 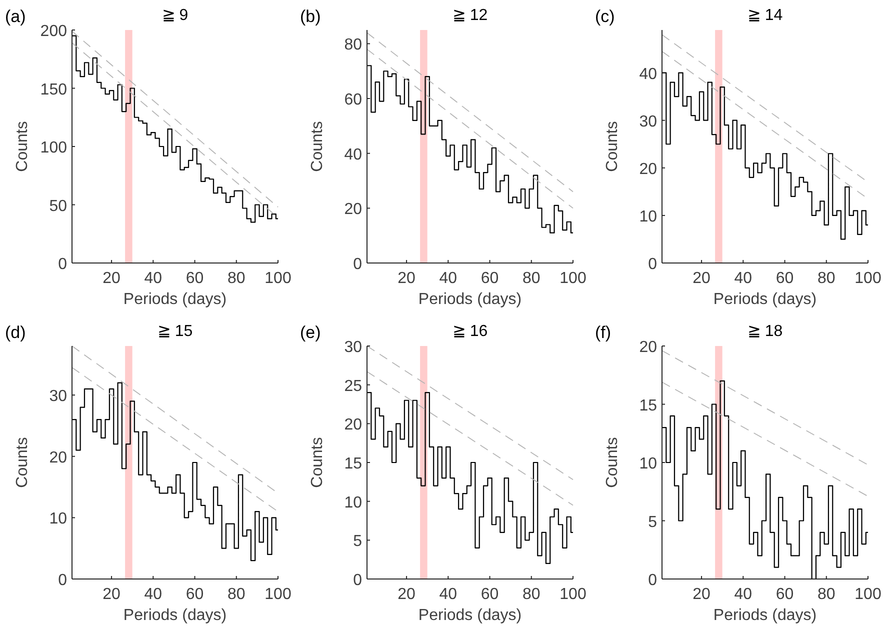 I want to click on y-tick-label: 200, so click(x=54, y=31).